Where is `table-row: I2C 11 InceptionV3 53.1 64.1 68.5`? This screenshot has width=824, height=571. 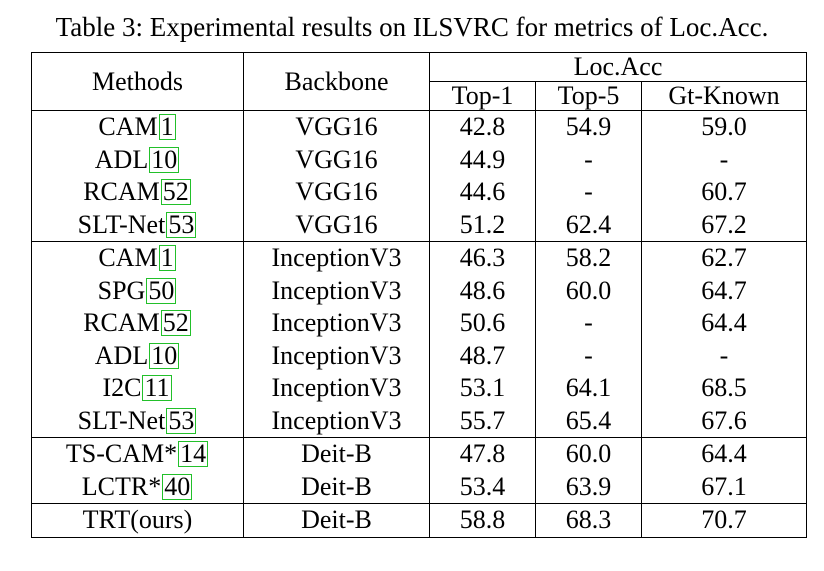
table-row: I2C 11 InceptionV3 53.1 64.1 68.5 is located at coordinates (419, 388).